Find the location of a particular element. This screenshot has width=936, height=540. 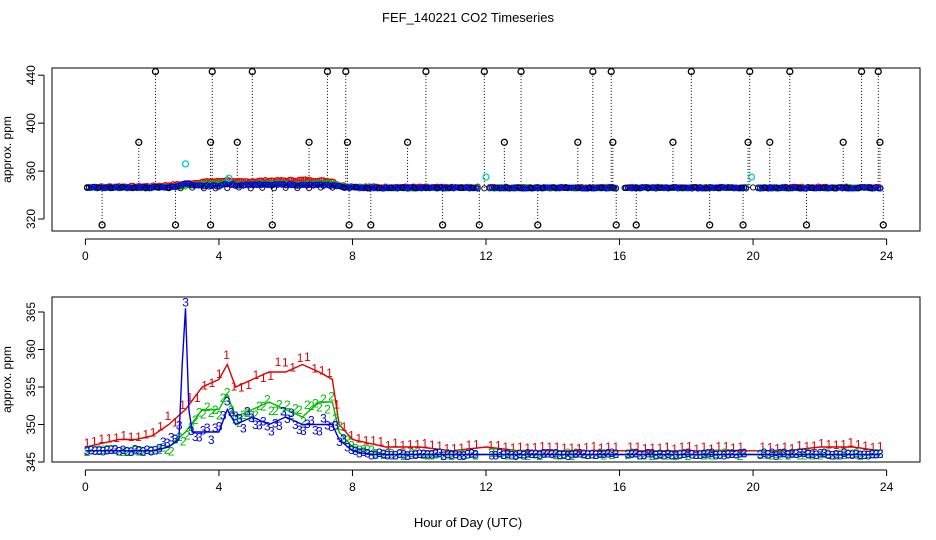

y-axis-label: approx. ppm is located at coordinates (7, 149).